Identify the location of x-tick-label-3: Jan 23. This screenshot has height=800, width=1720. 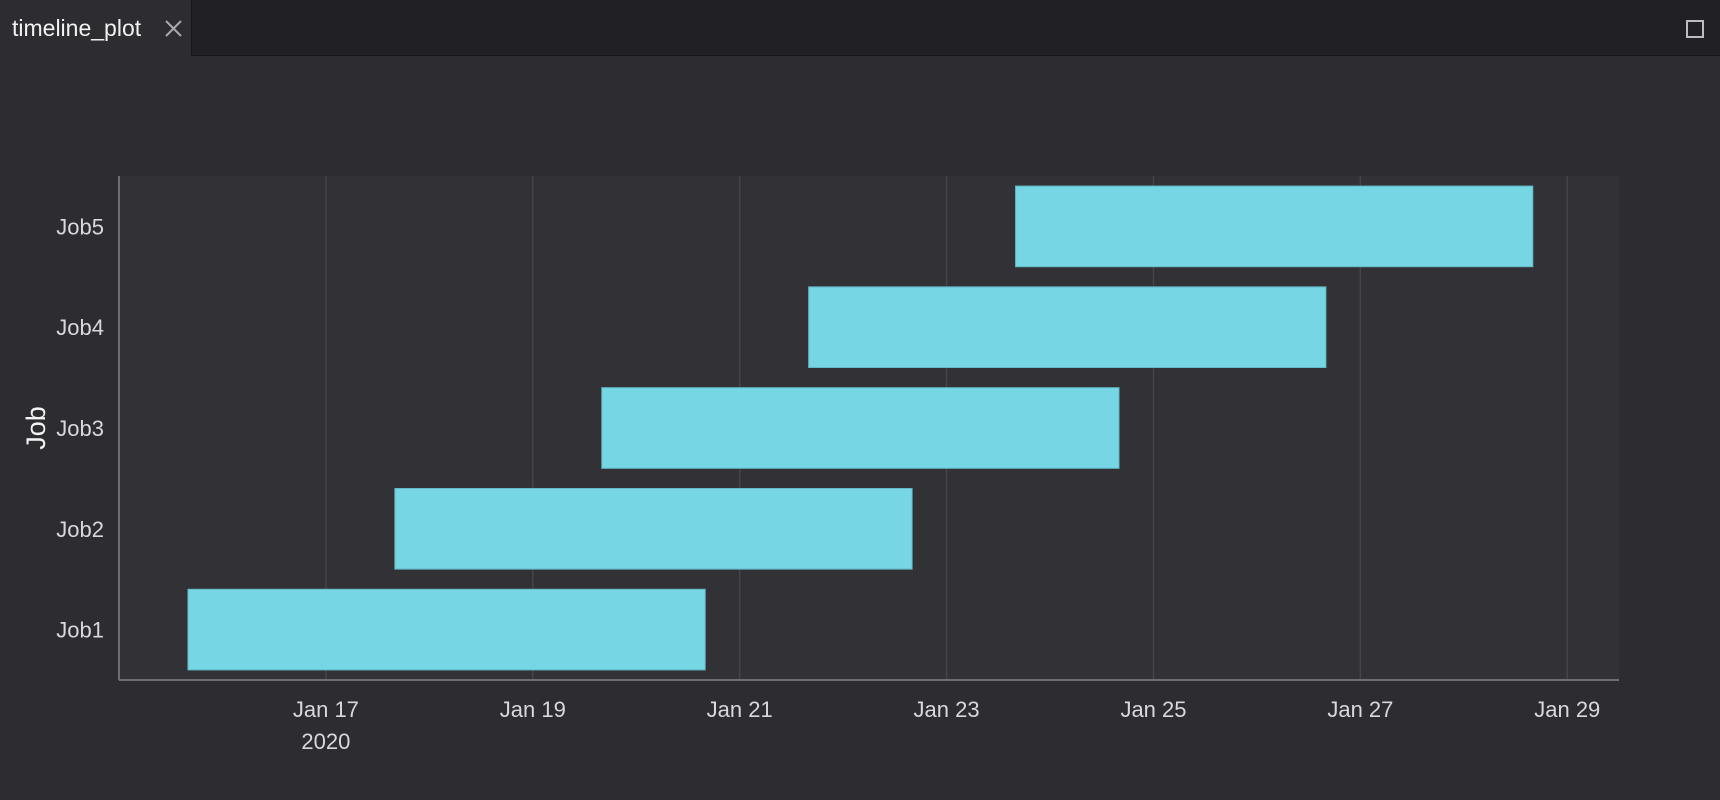
(947, 709).